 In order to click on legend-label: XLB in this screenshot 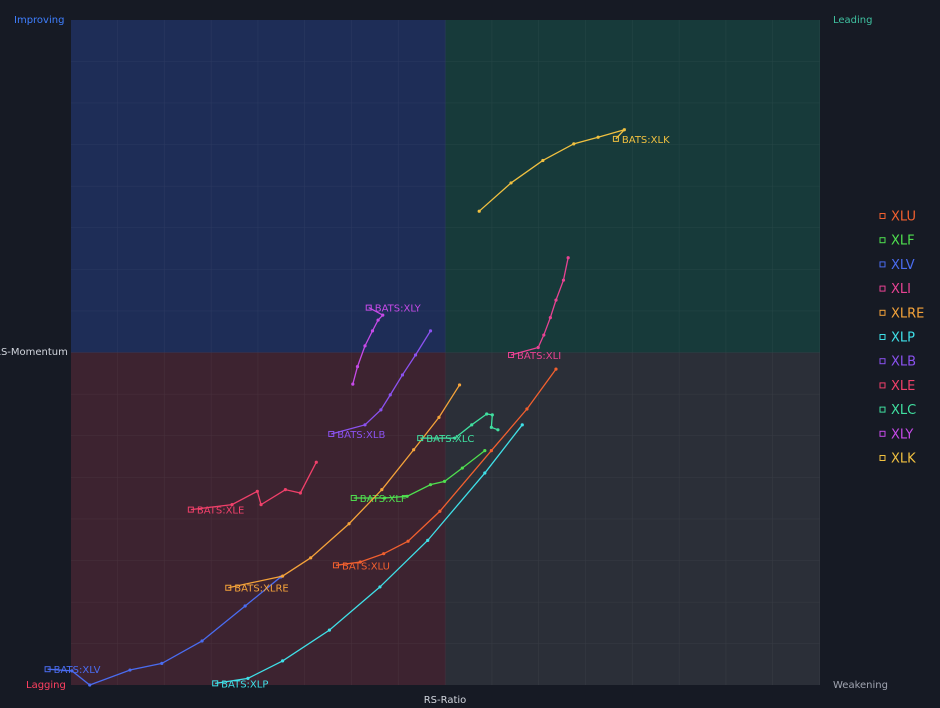, I will do `click(903, 362)`.